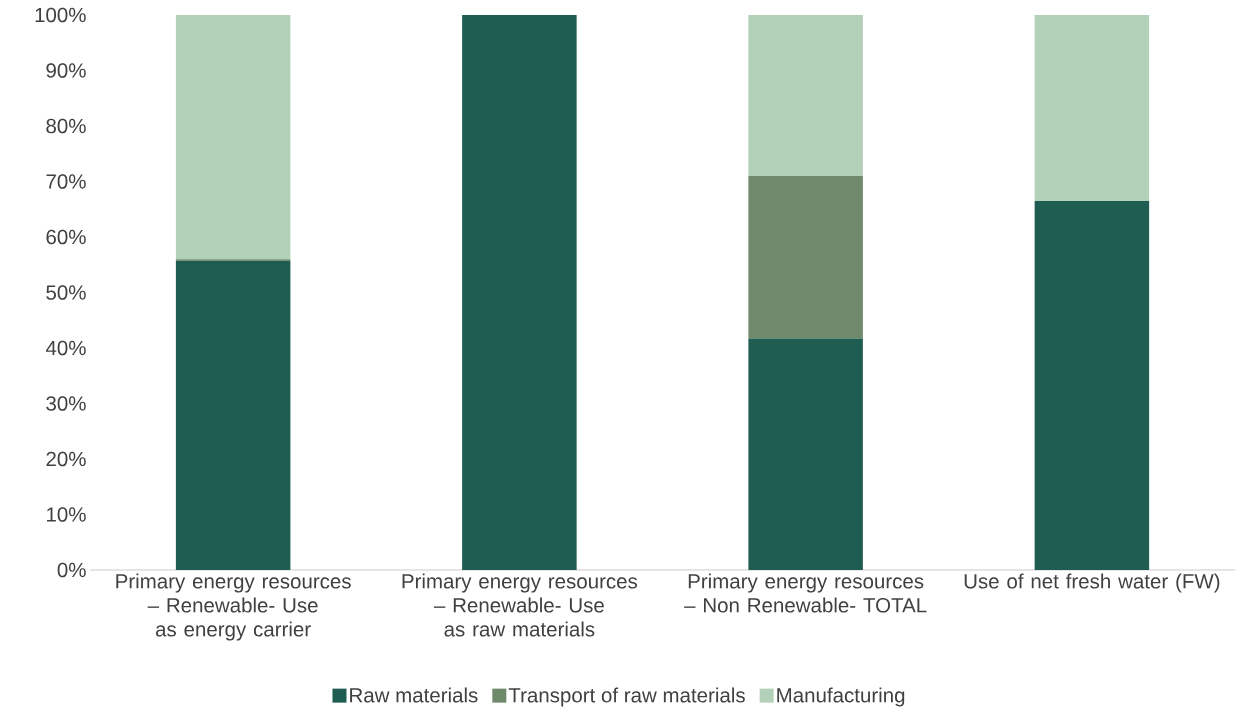  I want to click on y-tick-label: 40%, so click(65, 348).